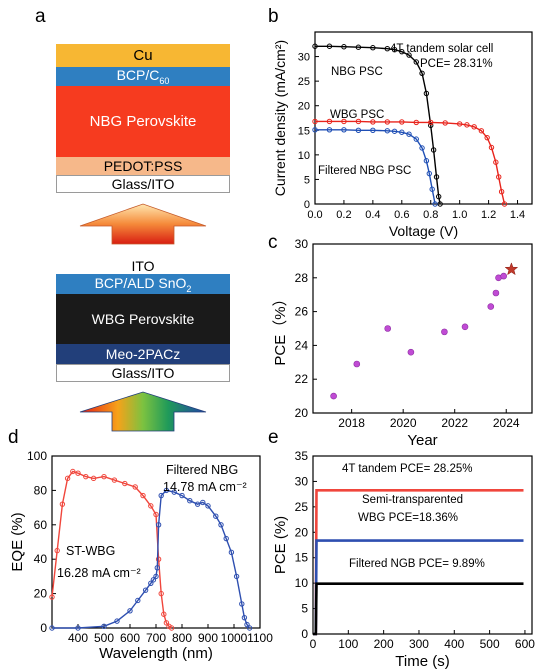  What do you see at coordinates (151, 559) in the screenshot?
I see `filtered-nbg-line` at bounding box center [151, 559].